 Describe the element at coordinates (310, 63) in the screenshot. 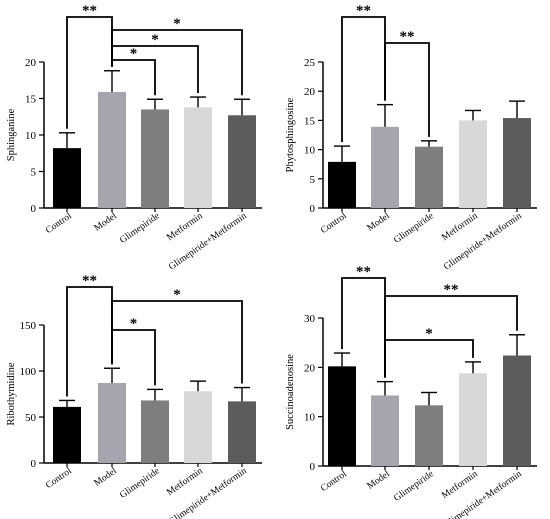

I see `y-tick-label: 25` at that location.